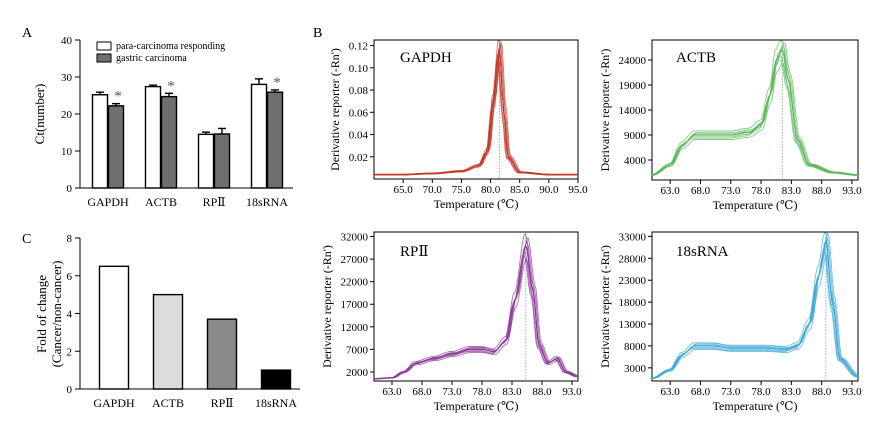  What do you see at coordinates (114, 327) in the screenshot?
I see `panel-c-bar-gapdh` at bounding box center [114, 327].